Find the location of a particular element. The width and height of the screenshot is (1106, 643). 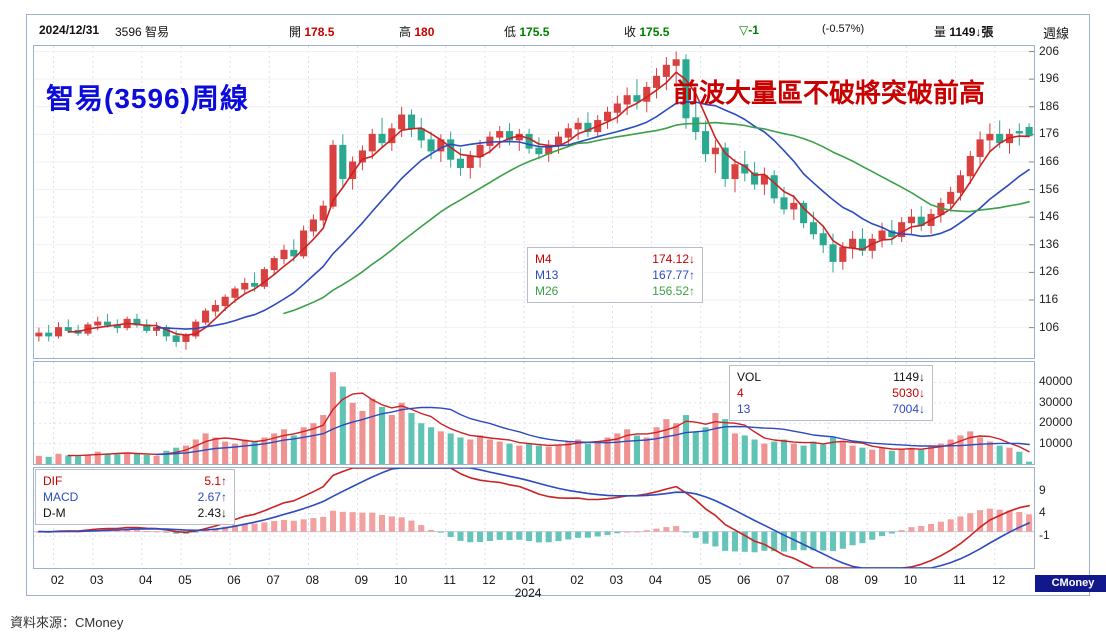

volume-quote: 量 1149↓張 is located at coordinates (963, 31).